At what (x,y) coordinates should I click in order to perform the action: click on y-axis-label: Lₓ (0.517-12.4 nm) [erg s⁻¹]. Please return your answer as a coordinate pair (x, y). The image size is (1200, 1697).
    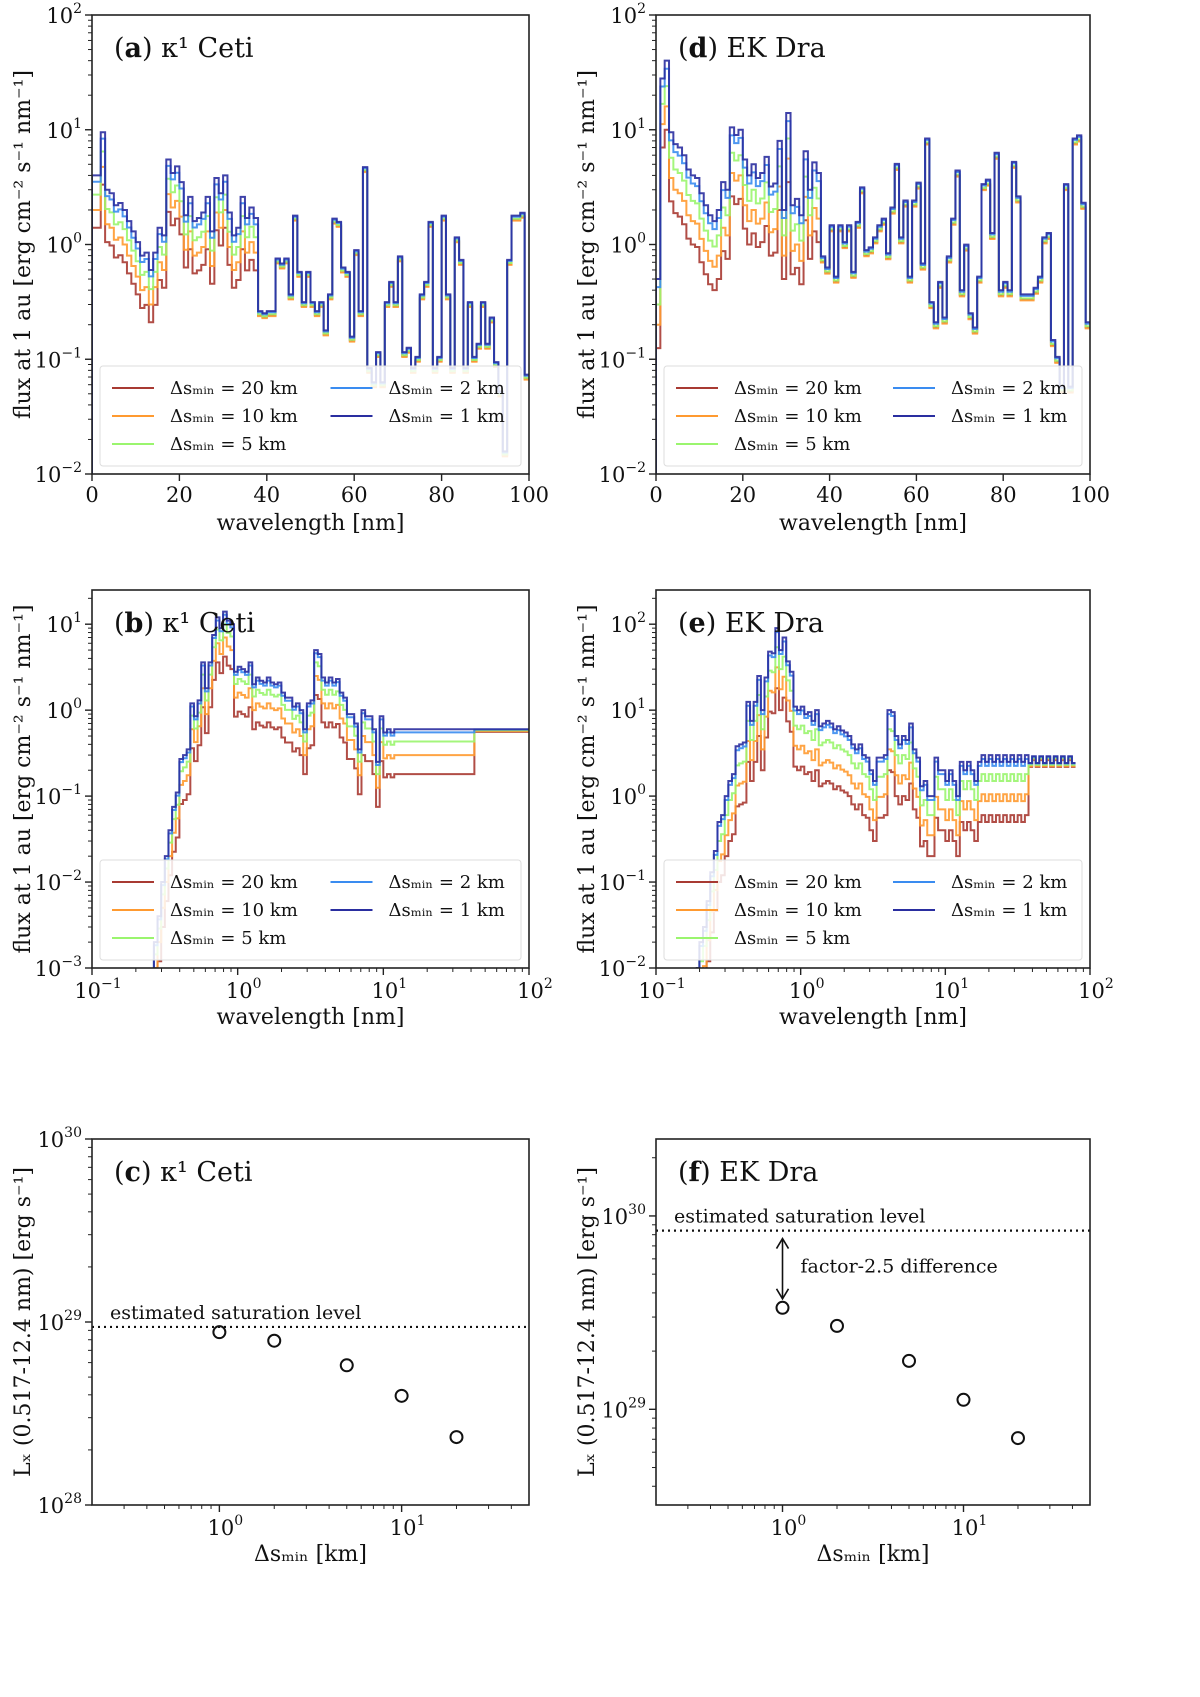
    Looking at the image, I should click on (587, 1322).